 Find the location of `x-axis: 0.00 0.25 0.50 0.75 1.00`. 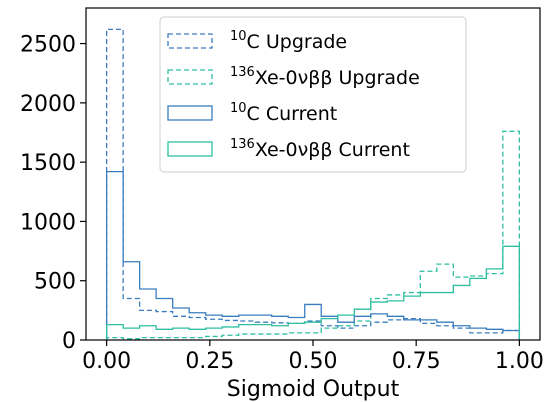

x-axis: 0.00 0.25 0.50 0.75 1.00 is located at coordinates (313, 357).